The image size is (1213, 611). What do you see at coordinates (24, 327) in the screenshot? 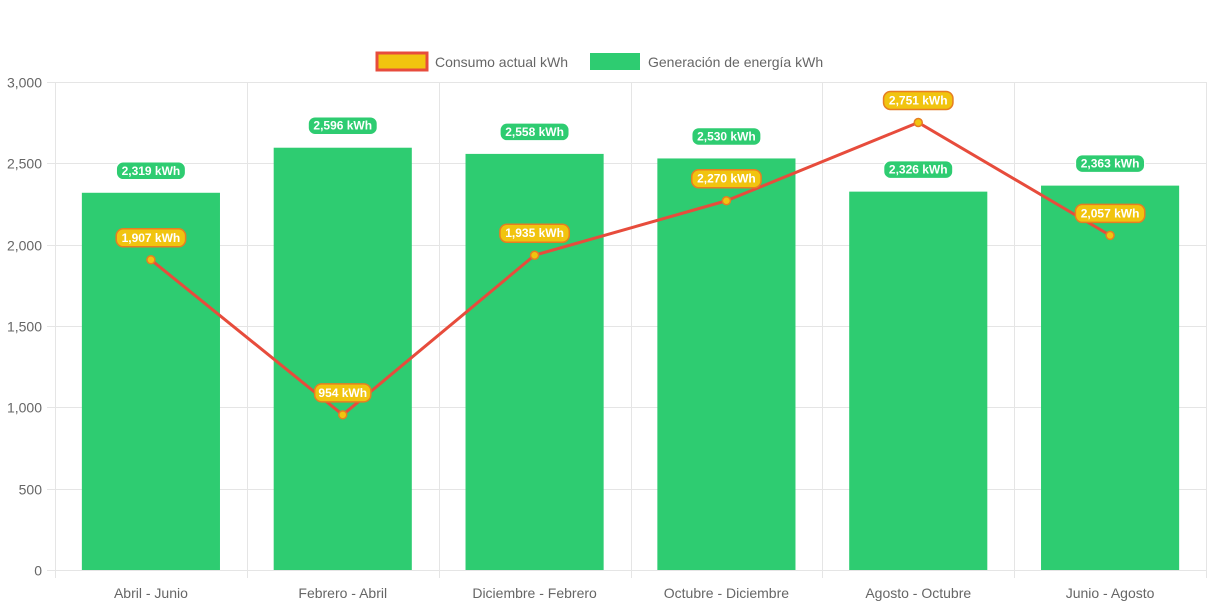
I see `y-tick-label: 1,500` at bounding box center [24, 327].